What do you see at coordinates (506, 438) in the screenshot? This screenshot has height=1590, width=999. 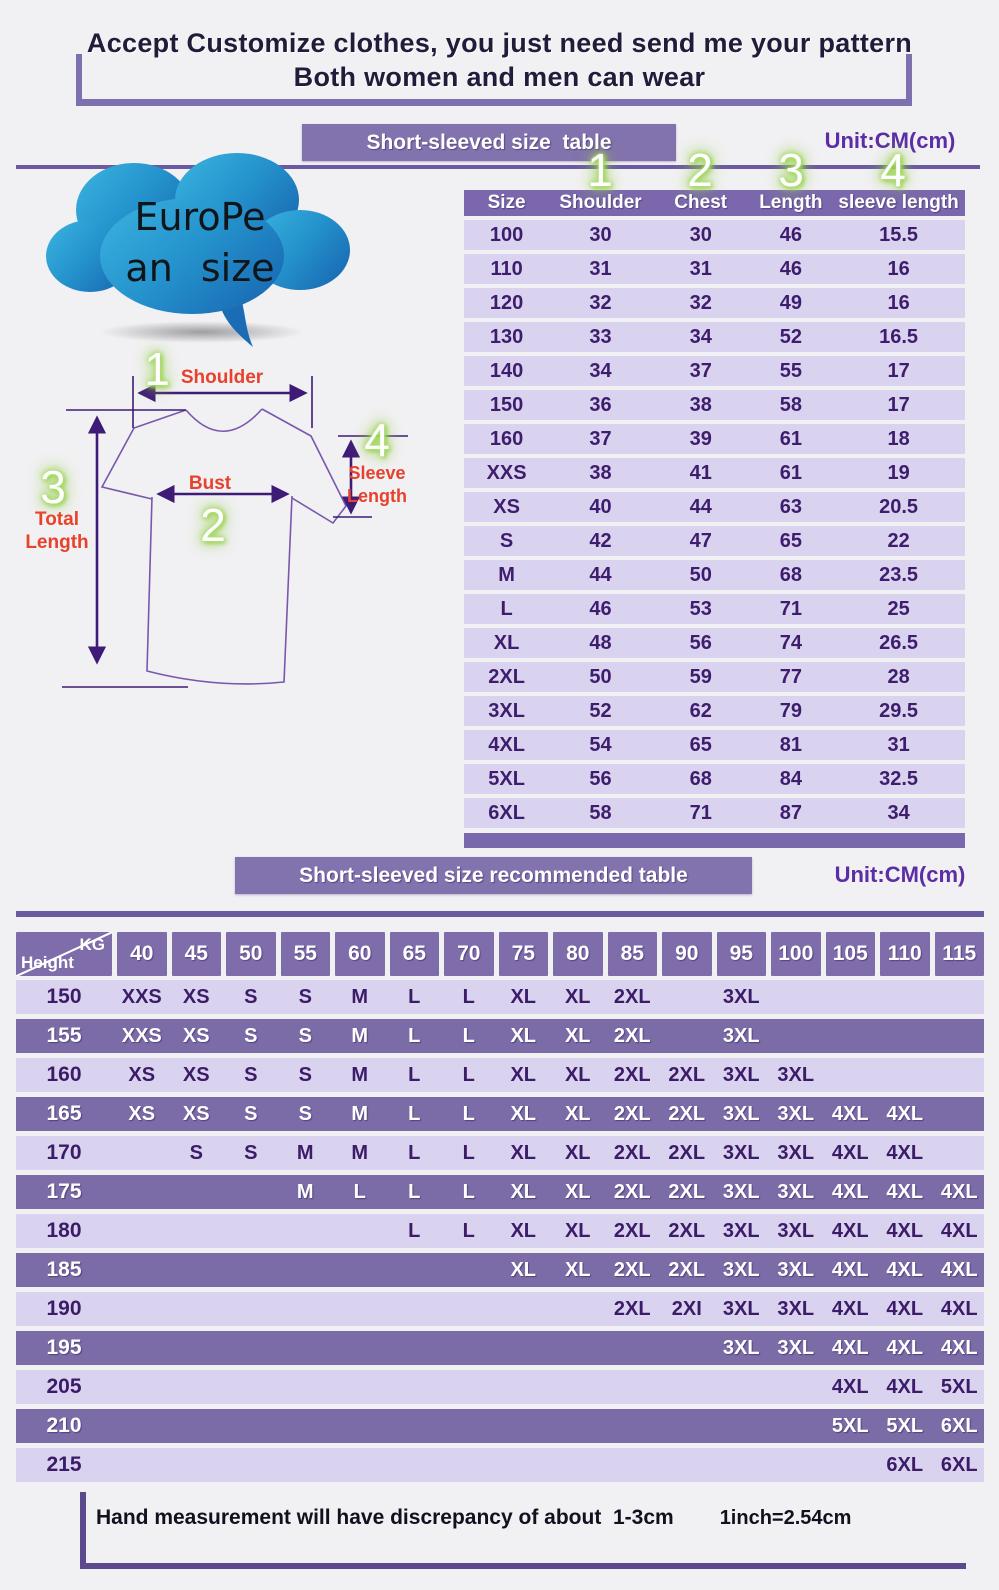 I see `size-label-cell: 160` at bounding box center [506, 438].